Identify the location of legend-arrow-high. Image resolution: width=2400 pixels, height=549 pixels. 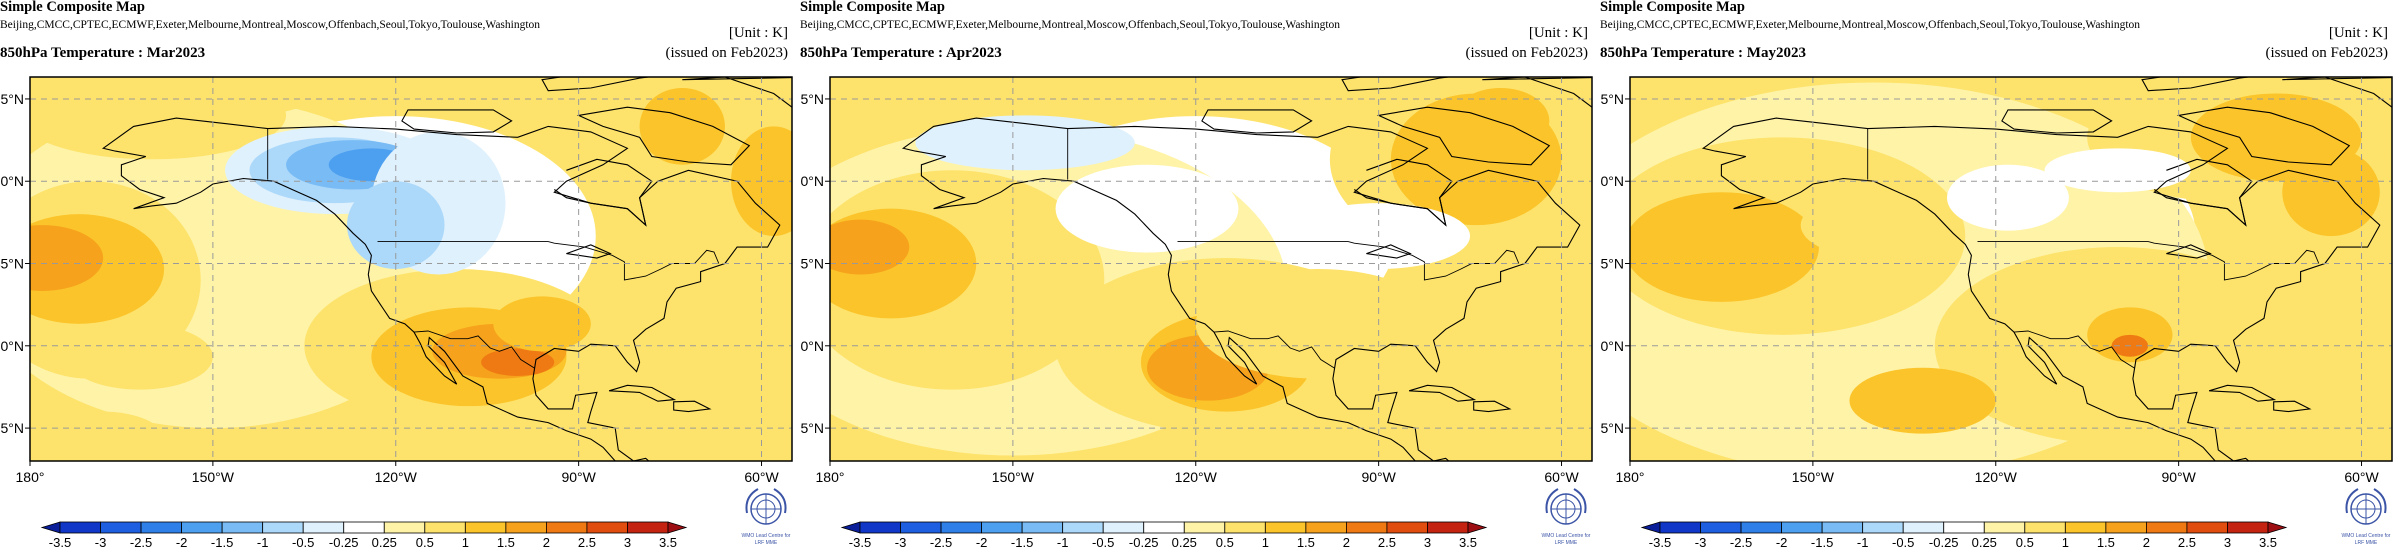
(677, 527).